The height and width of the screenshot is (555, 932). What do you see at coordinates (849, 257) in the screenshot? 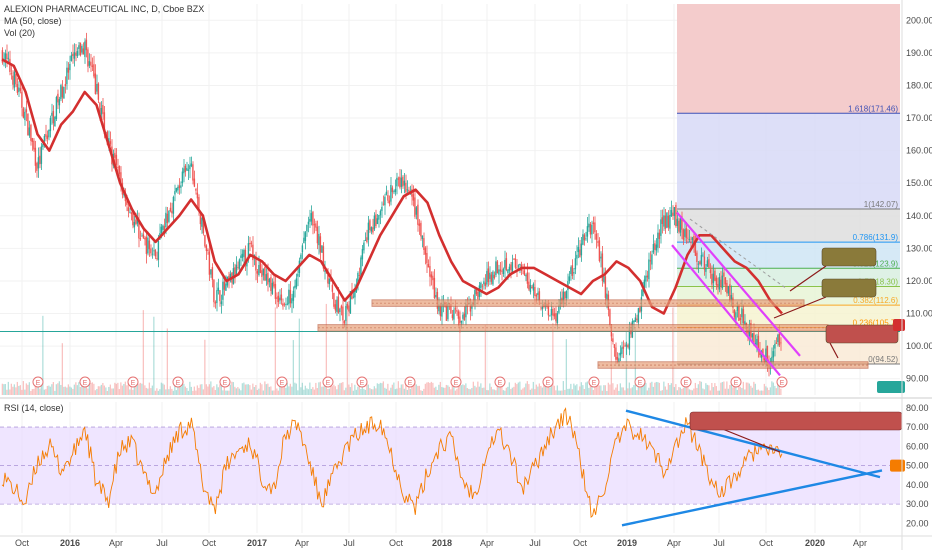
I see `resistance-2-callout-box` at bounding box center [849, 257].